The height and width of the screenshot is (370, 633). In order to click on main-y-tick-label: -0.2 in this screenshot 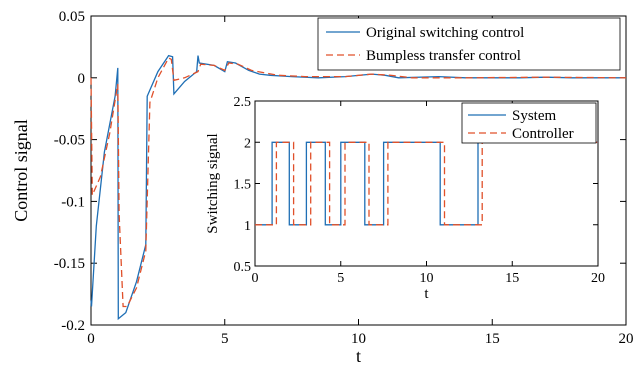, I will do `click(73, 326)`.